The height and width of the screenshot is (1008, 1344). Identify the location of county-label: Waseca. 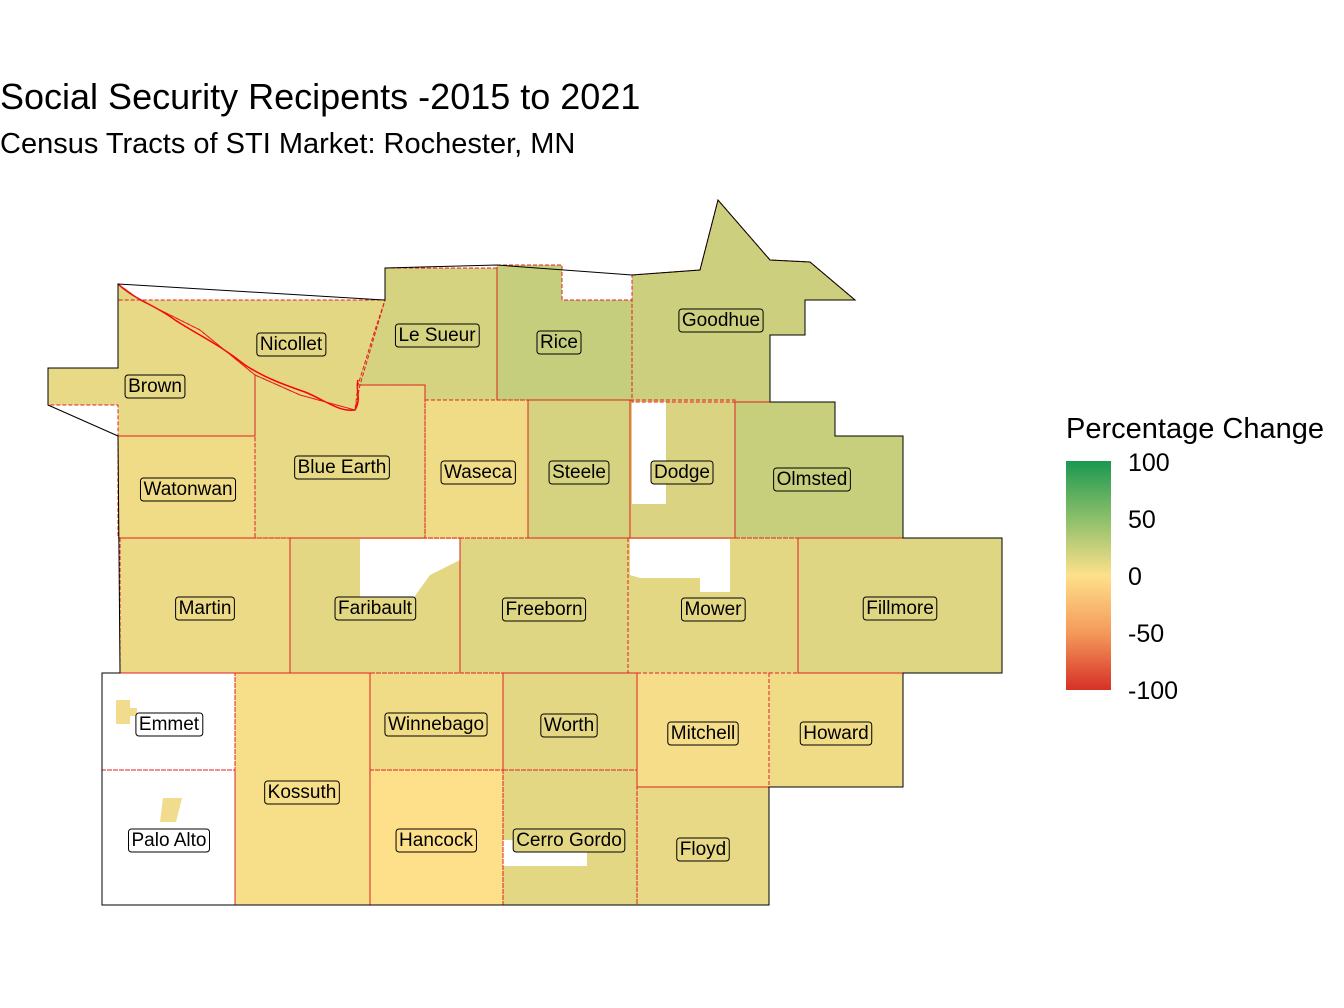
(478, 472).